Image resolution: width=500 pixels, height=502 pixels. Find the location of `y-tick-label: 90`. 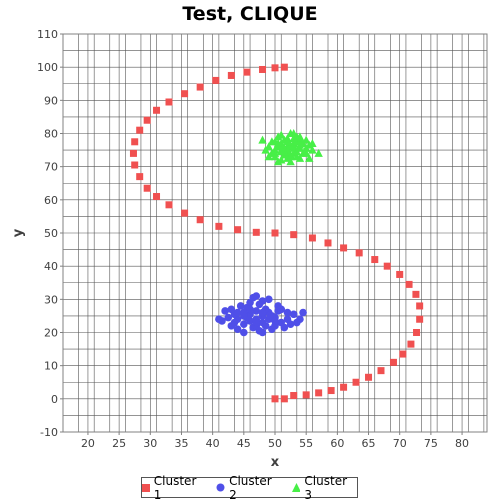

y-tick-label: 90 is located at coordinates (51, 100).